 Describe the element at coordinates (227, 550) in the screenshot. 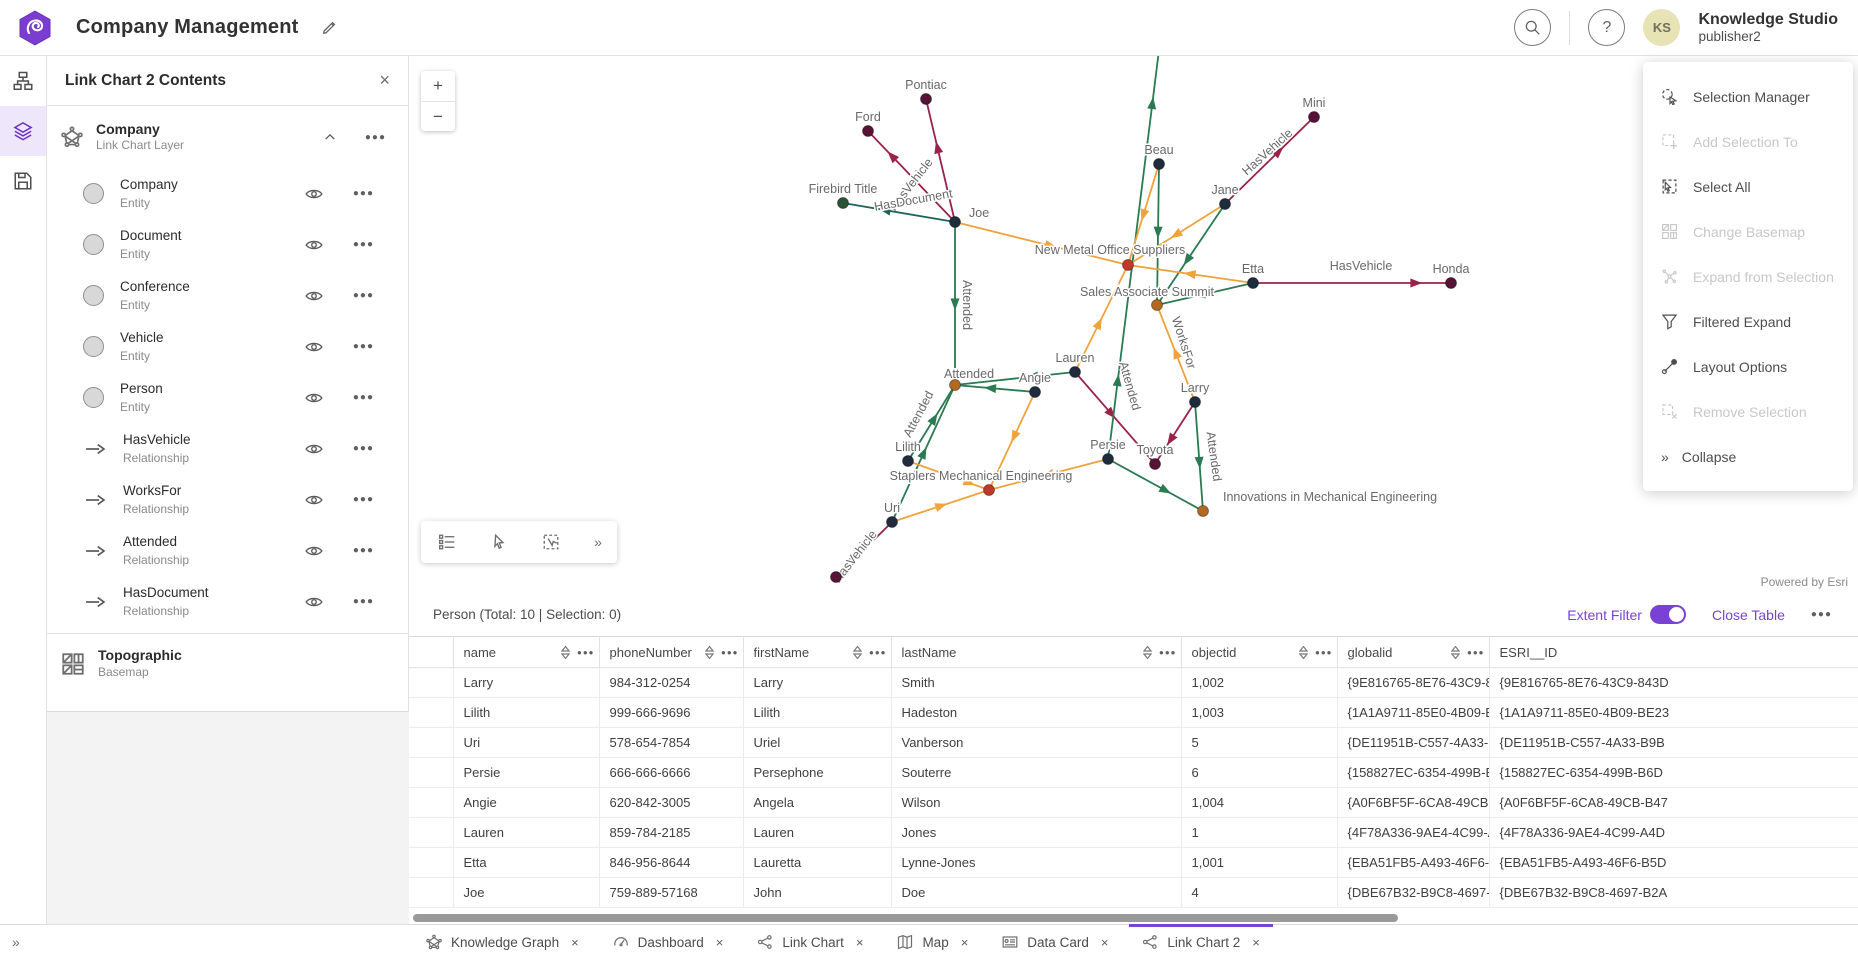

I see `layer-row-attended: Attended Relationship ●●●` at that location.